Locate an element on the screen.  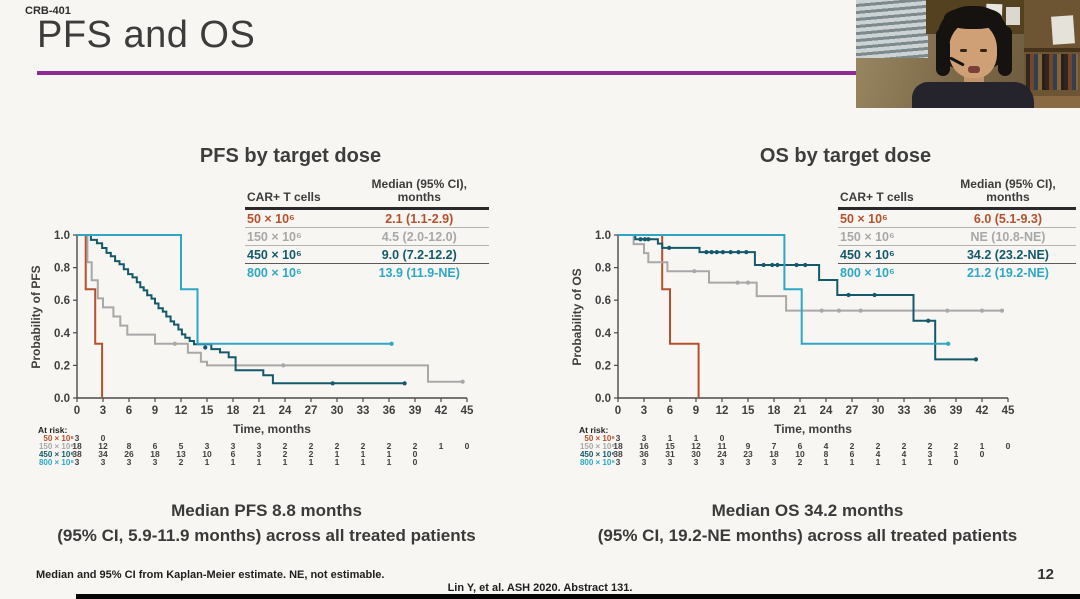
legend-row-2: 450 × 10⁶ 34.2 (23.2-NE) is located at coordinates (957, 255).